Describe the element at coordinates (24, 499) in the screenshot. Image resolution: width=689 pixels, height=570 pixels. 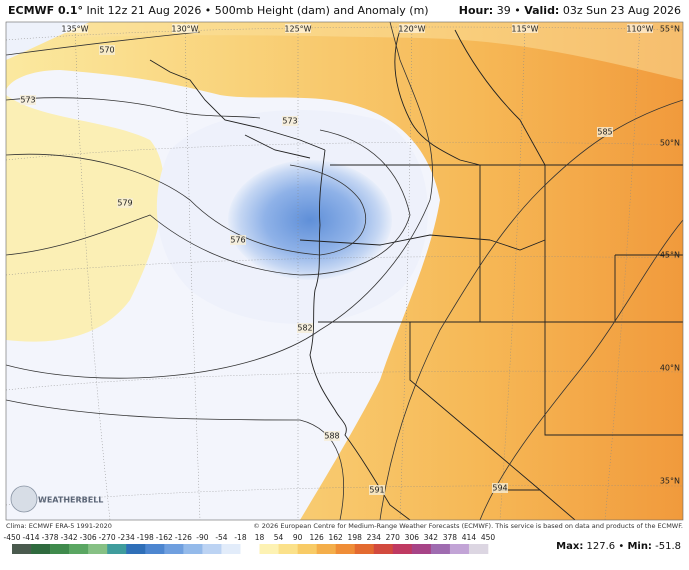
I see `logo-globe` at that location.